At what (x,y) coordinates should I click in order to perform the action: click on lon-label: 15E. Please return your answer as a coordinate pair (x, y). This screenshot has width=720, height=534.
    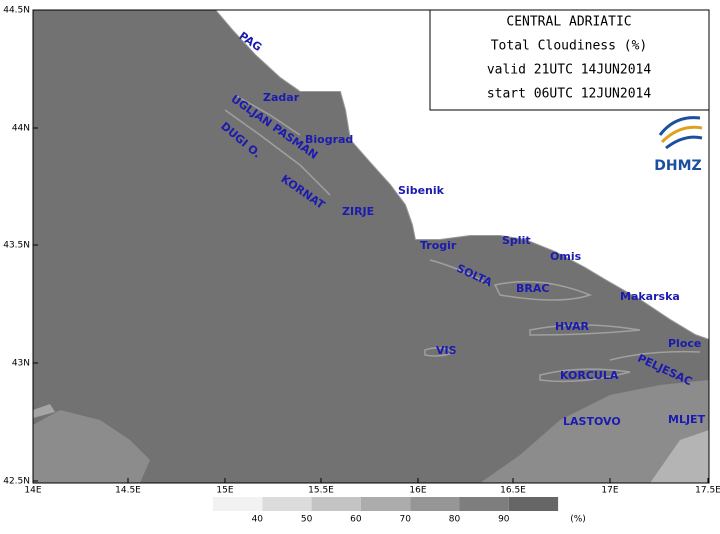
    Looking at the image, I should click on (224, 491).